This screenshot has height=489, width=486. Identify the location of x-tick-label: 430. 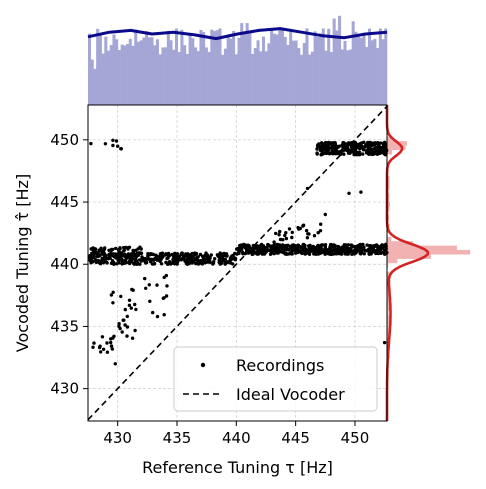
(117, 438).